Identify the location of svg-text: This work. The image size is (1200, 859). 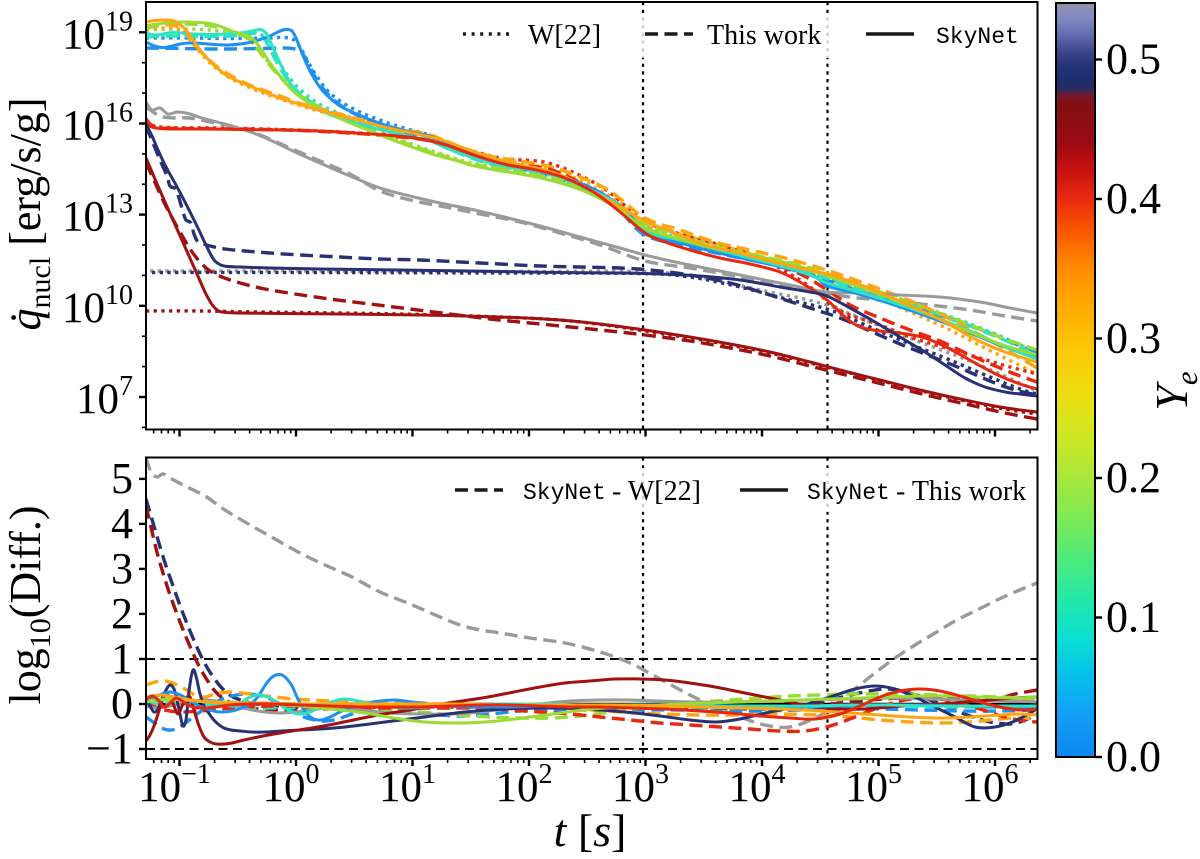
(764, 35).